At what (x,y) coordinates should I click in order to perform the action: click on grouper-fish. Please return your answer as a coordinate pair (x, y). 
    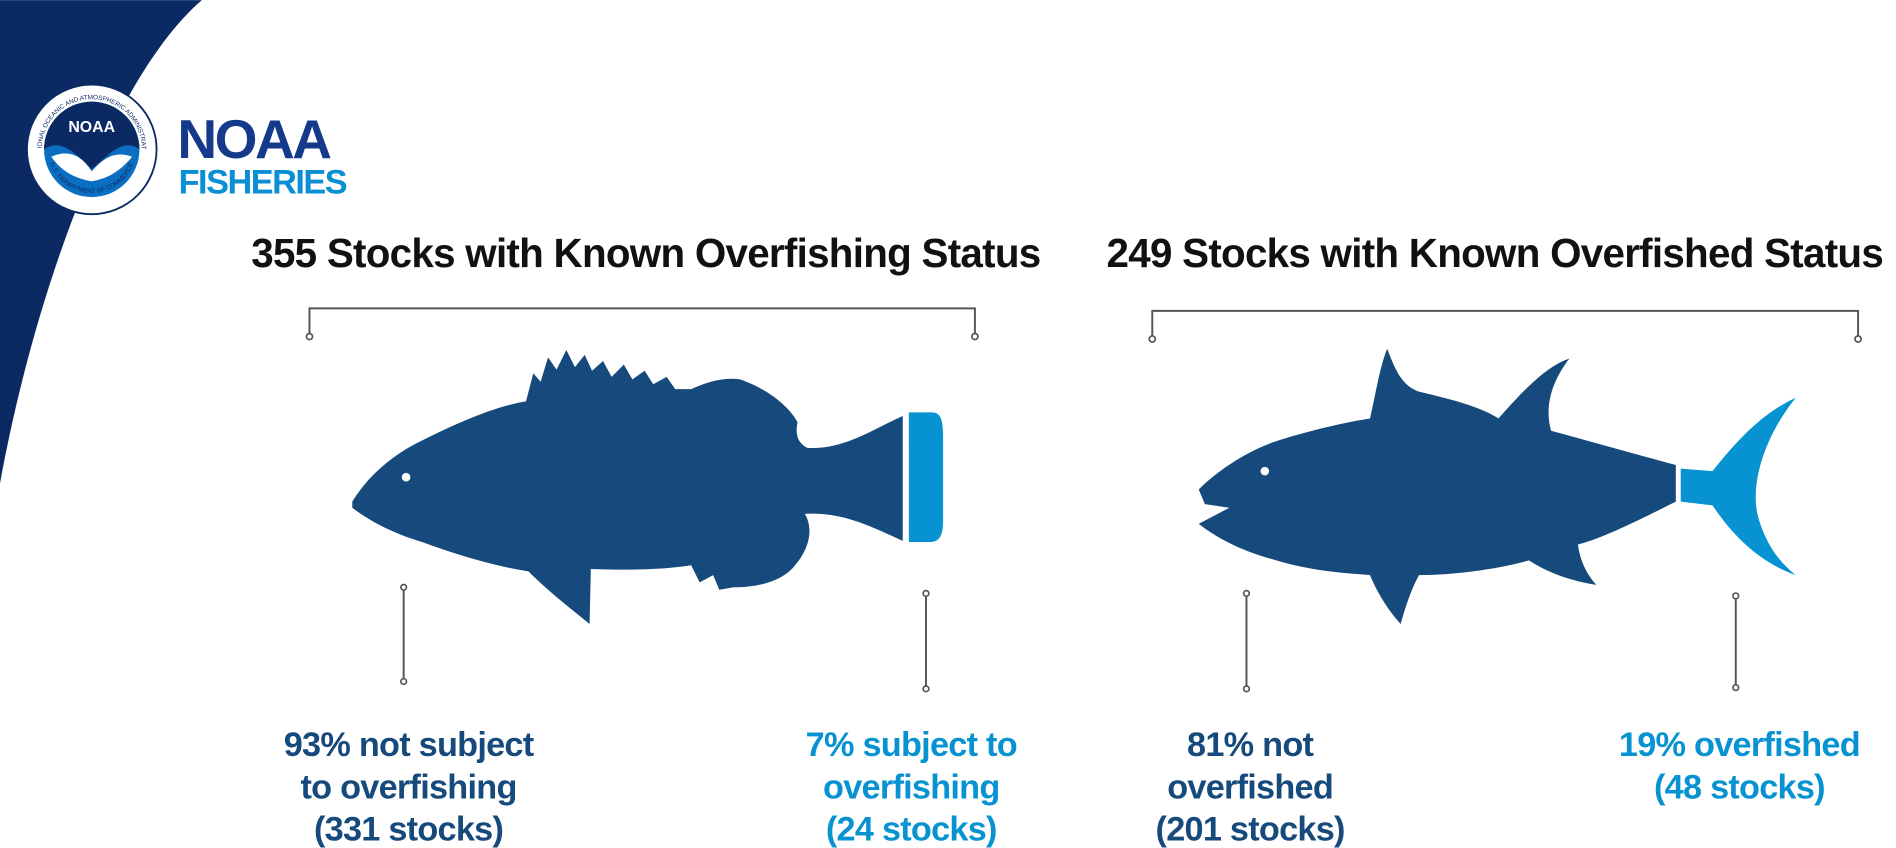
    Looking at the image, I should click on (648, 486).